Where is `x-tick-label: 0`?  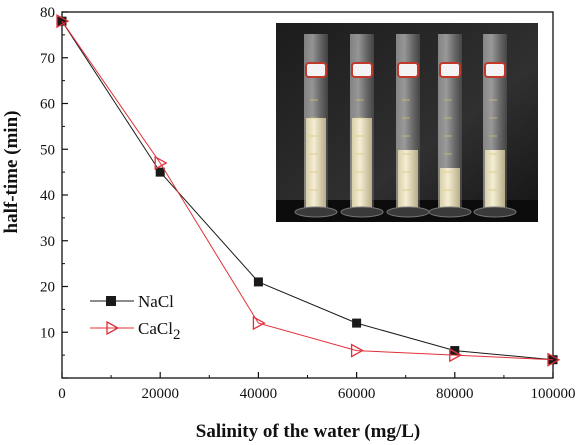
x-tick-label: 0 is located at coordinates (62, 394).